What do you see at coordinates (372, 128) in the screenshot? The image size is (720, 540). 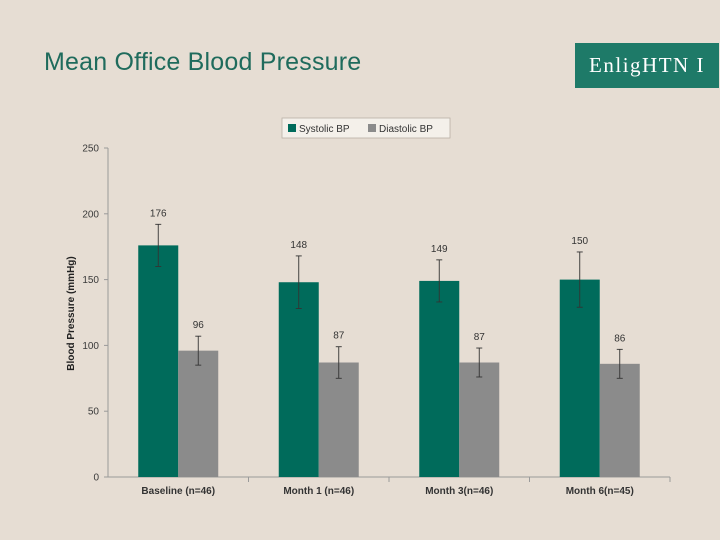 I see `diastolic-legend-swatch` at bounding box center [372, 128].